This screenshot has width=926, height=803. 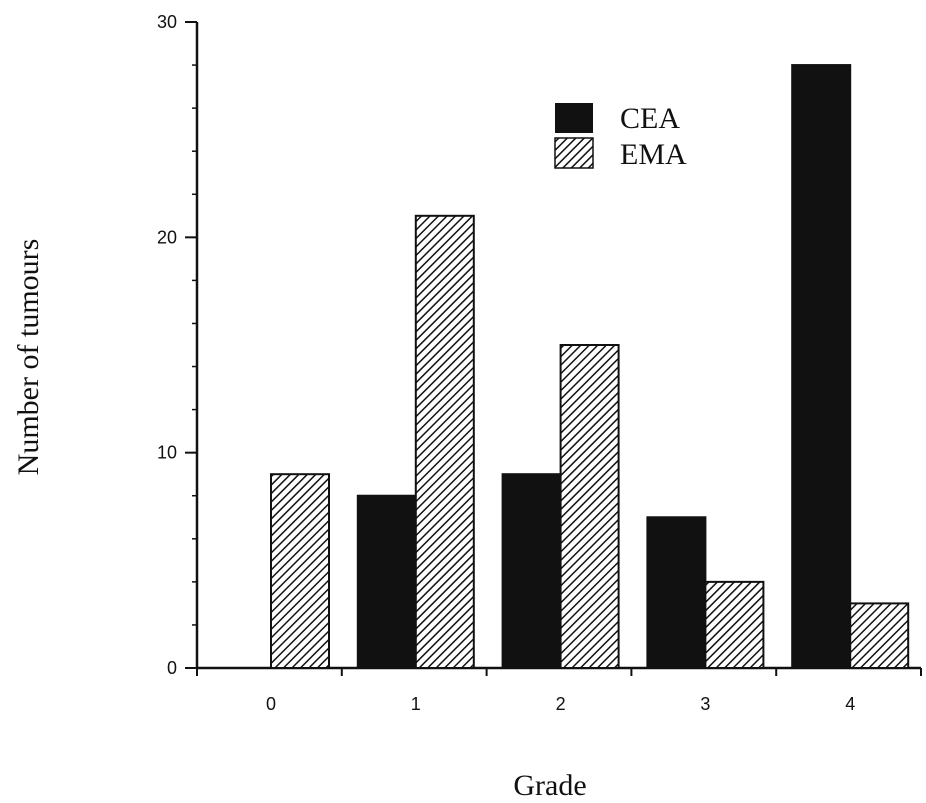 I want to click on legend-swatch-ema, so click(x=574, y=153).